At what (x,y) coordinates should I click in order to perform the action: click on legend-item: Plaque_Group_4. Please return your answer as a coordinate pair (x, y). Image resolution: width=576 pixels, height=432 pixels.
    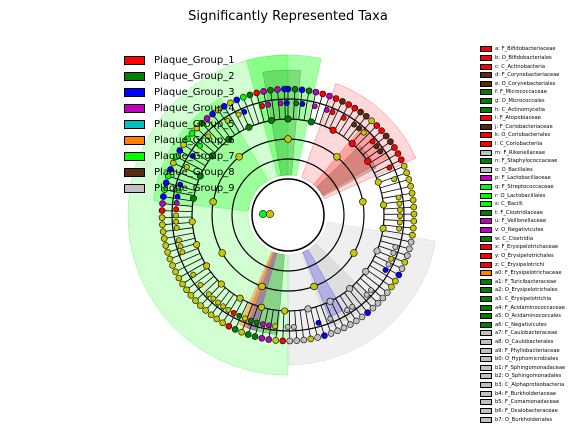
    Looking at the image, I should click on (179, 108).